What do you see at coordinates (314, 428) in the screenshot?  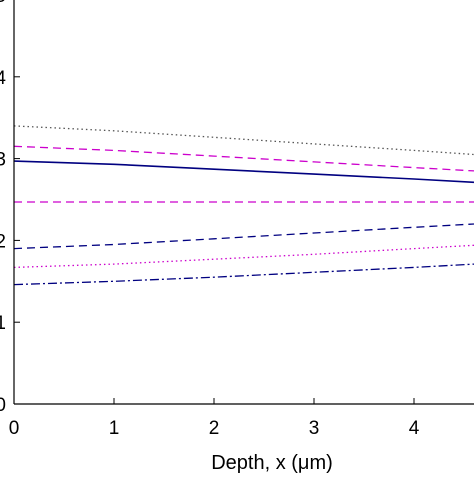 I see `x-tick-label-3: 3` at bounding box center [314, 428].